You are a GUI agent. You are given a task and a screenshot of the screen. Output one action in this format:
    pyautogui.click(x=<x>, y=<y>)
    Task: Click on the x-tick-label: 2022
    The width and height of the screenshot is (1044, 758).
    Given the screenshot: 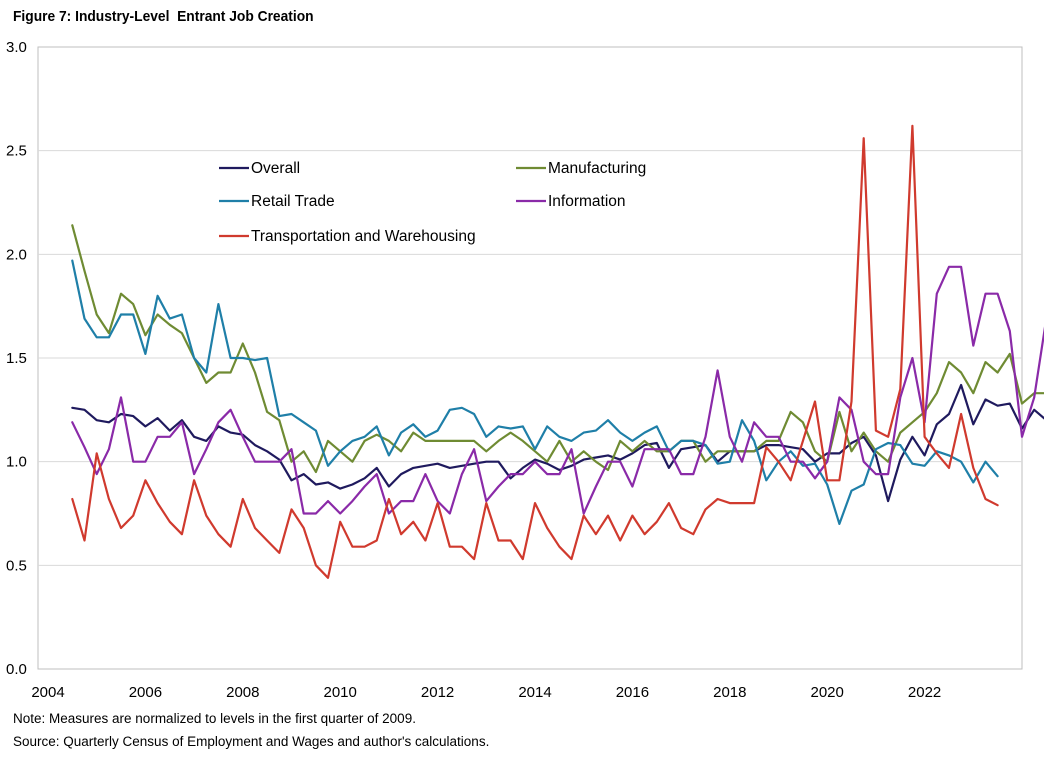 What is the action you would take?
    pyautogui.click(x=924, y=692)
    